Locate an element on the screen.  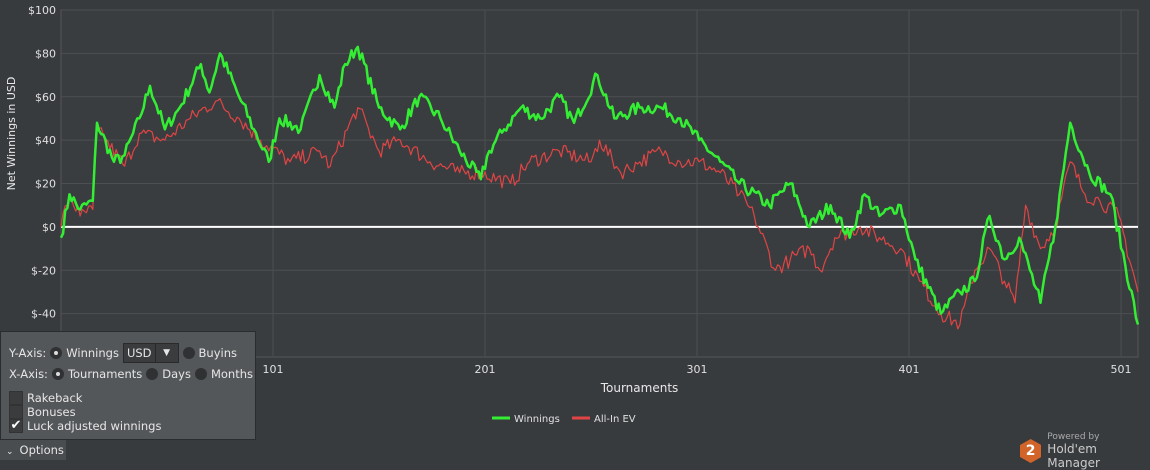
y-tick-label: $100 is located at coordinates (42, 10).